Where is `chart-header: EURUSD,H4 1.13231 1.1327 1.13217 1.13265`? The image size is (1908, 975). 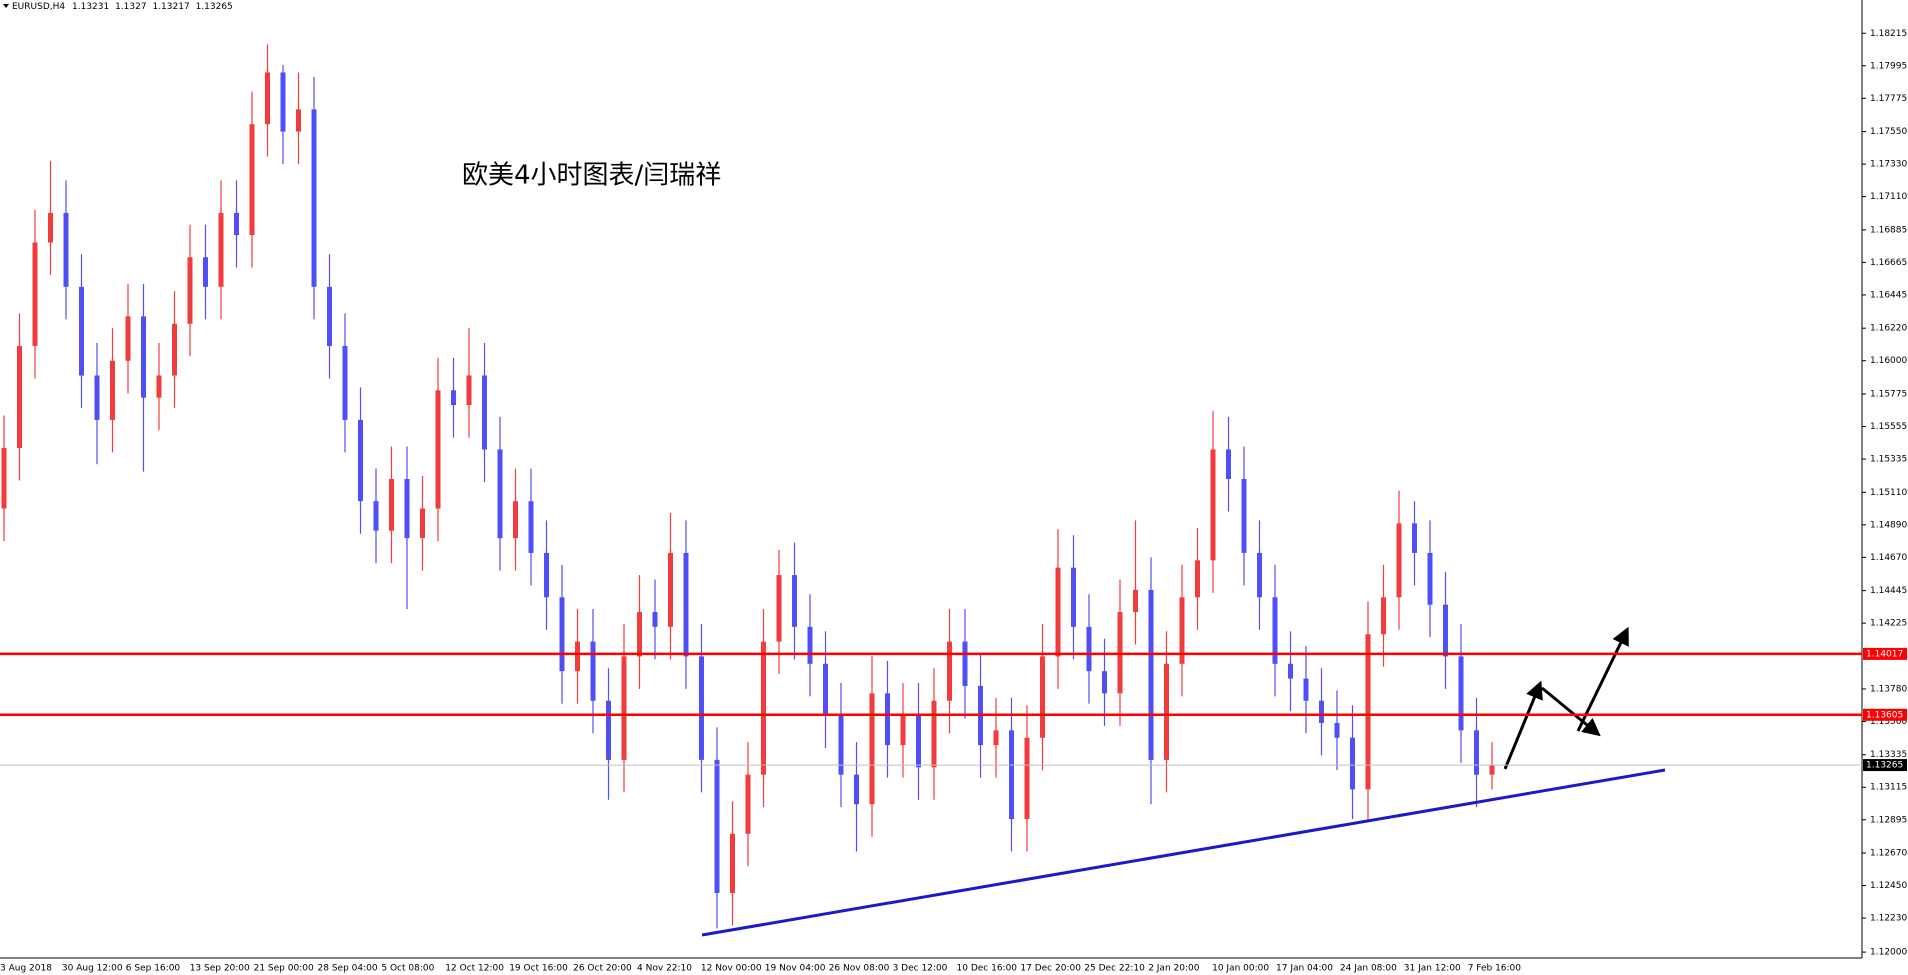
chart-header: EURUSD,H4 1.13231 1.1327 1.13217 1.13265 is located at coordinates (122, 7).